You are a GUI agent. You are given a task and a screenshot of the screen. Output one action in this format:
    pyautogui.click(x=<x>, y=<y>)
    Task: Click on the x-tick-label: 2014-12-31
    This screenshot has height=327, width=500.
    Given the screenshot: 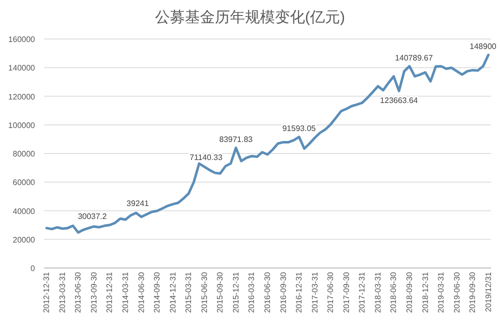 What is the action you would take?
    pyautogui.click(x=173, y=292)
    